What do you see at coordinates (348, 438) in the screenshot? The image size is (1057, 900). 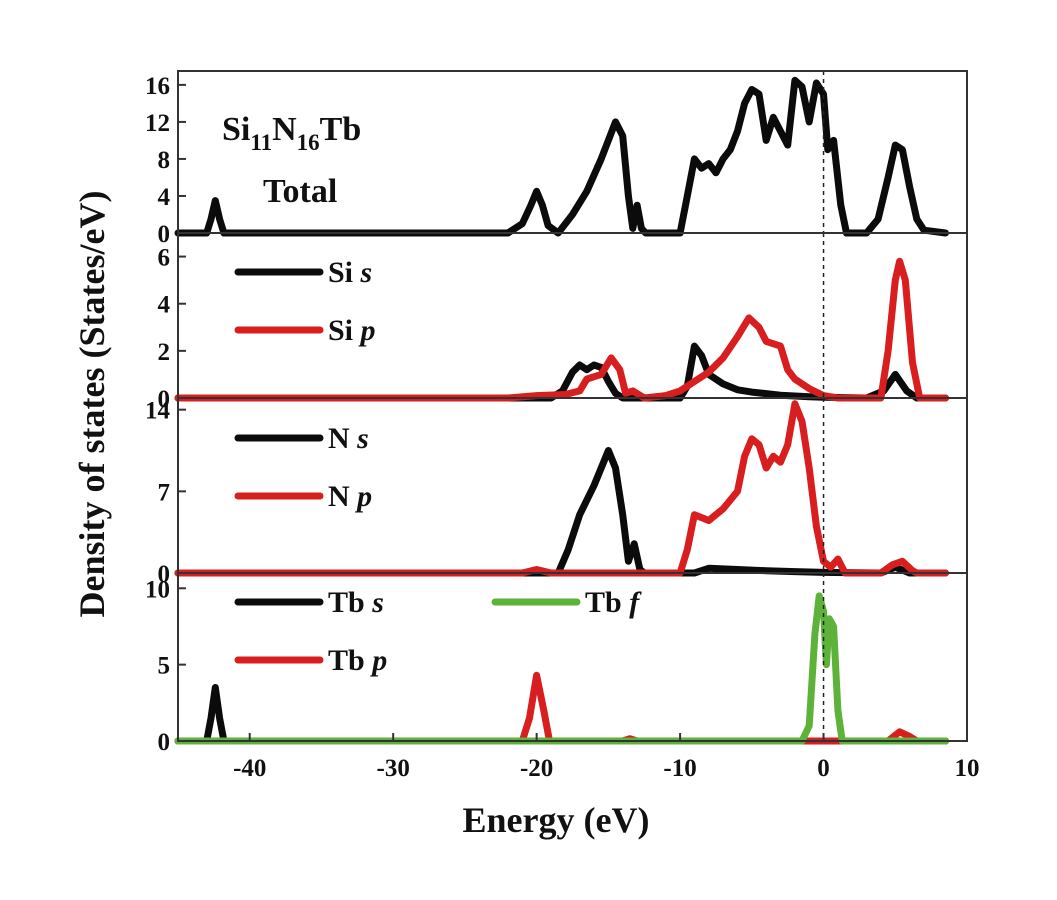 I see `legend-label: N s` at bounding box center [348, 438].